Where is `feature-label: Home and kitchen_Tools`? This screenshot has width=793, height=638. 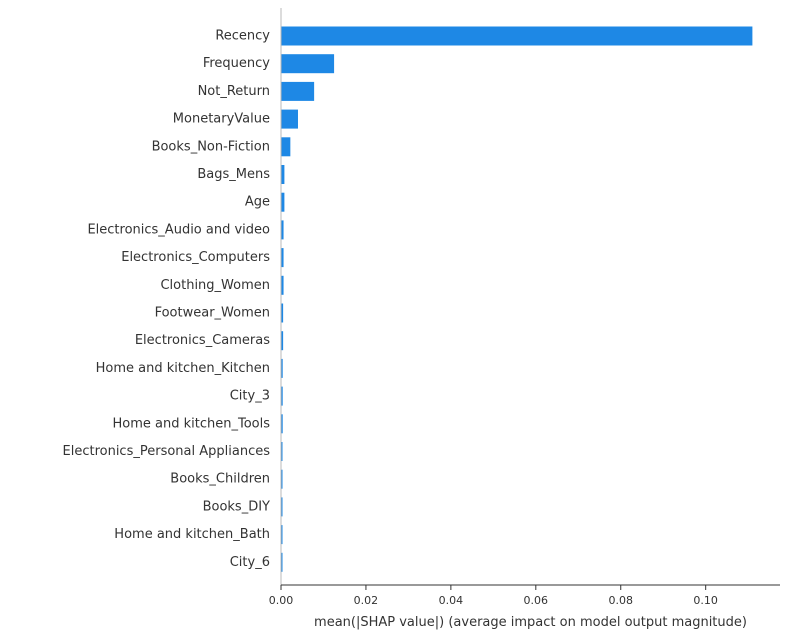
feature-label: Home and kitchen_Tools is located at coordinates (192, 423).